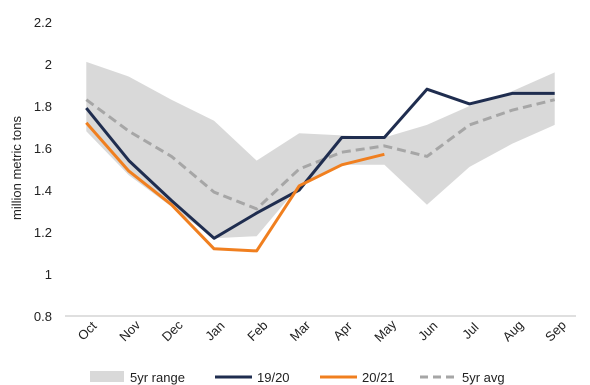 The image size is (590, 385). I want to click on y-tick-label: 2, so click(48, 64).